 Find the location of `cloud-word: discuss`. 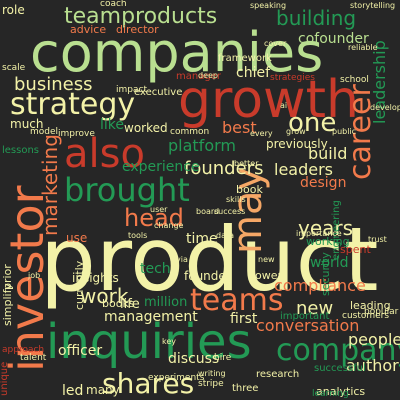

cloud-word: discuss is located at coordinates (194, 359).